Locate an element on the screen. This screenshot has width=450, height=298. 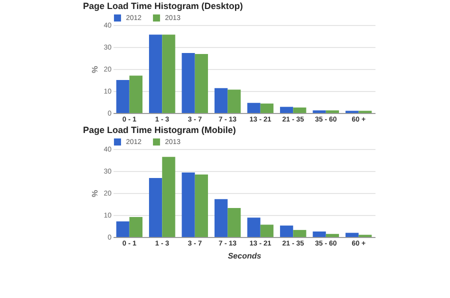
chart-title: Page Load Time Histogram (Desktop) is located at coordinates (163, 6).